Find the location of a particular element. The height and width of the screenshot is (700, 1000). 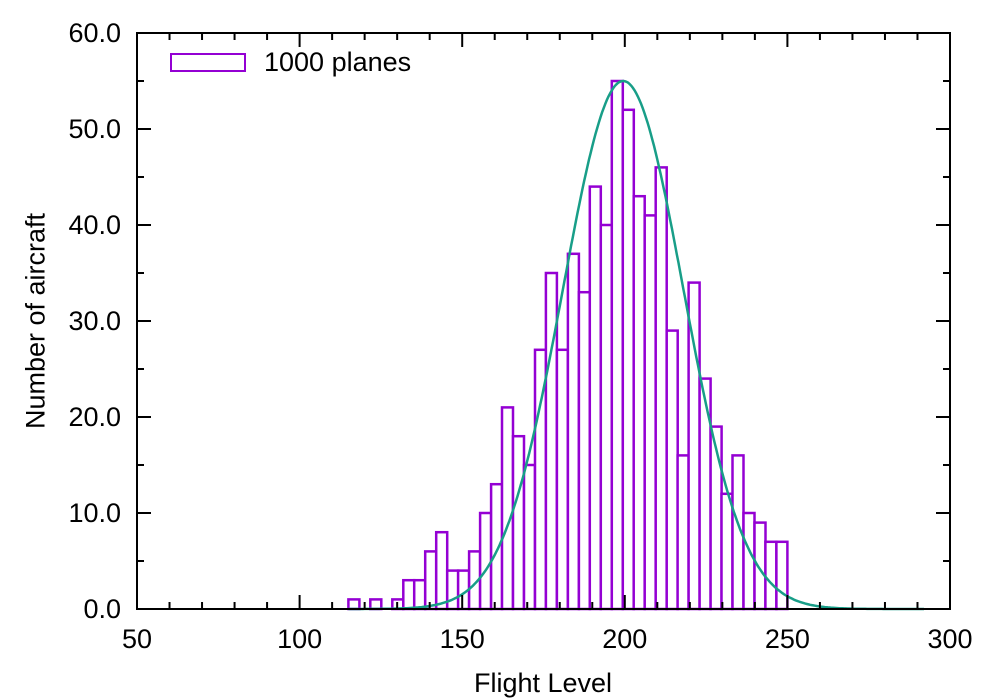

legend-swatch-histogram is located at coordinates (208, 62).